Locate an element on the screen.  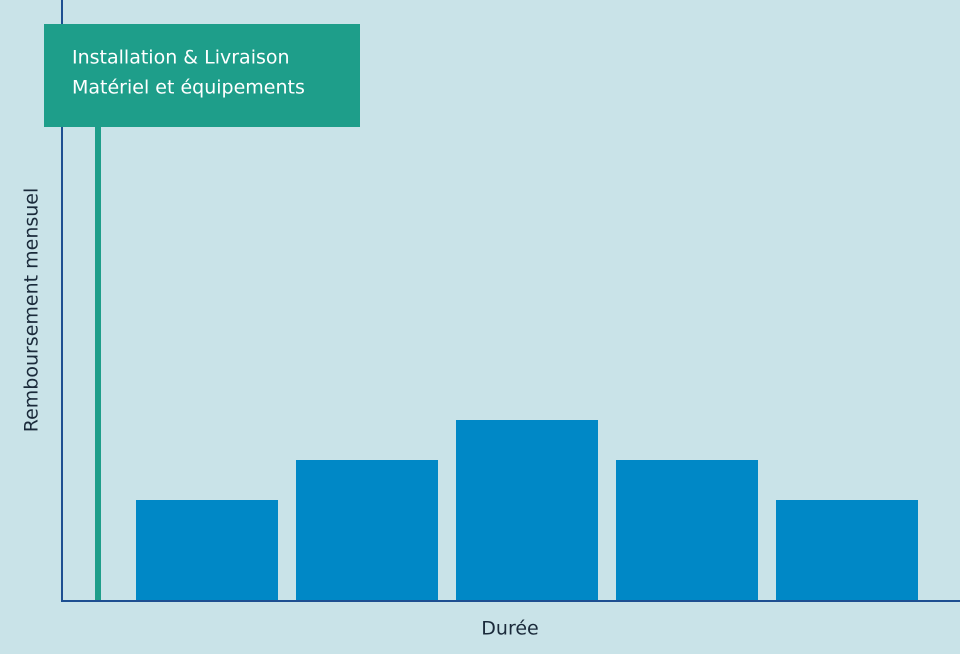
annotation-text: Matériel et équipements is located at coordinates (188, 88).